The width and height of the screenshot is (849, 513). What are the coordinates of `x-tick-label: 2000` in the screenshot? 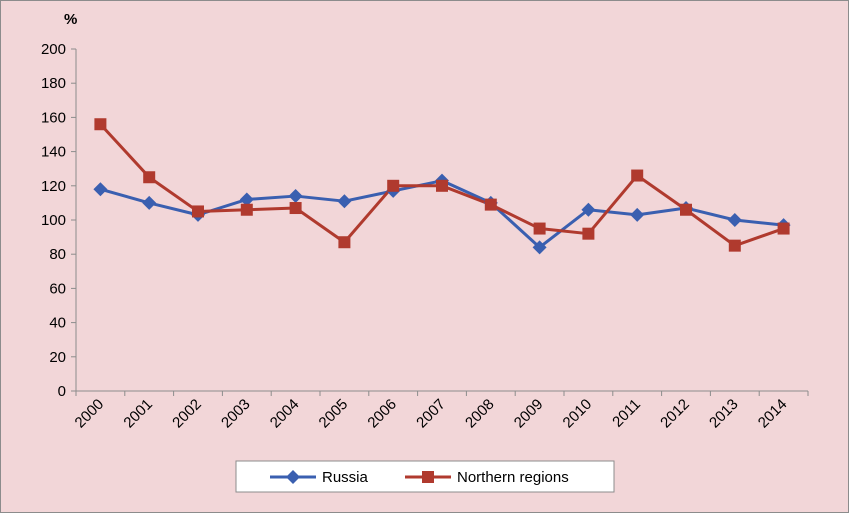 It's located at (90, 414).